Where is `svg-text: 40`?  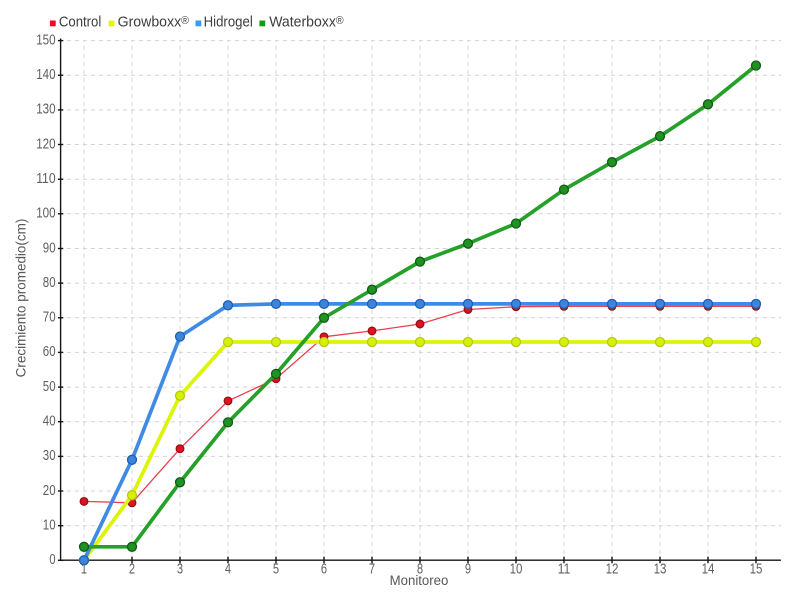
svg-text: 40 is located at coordinates (49, 422).